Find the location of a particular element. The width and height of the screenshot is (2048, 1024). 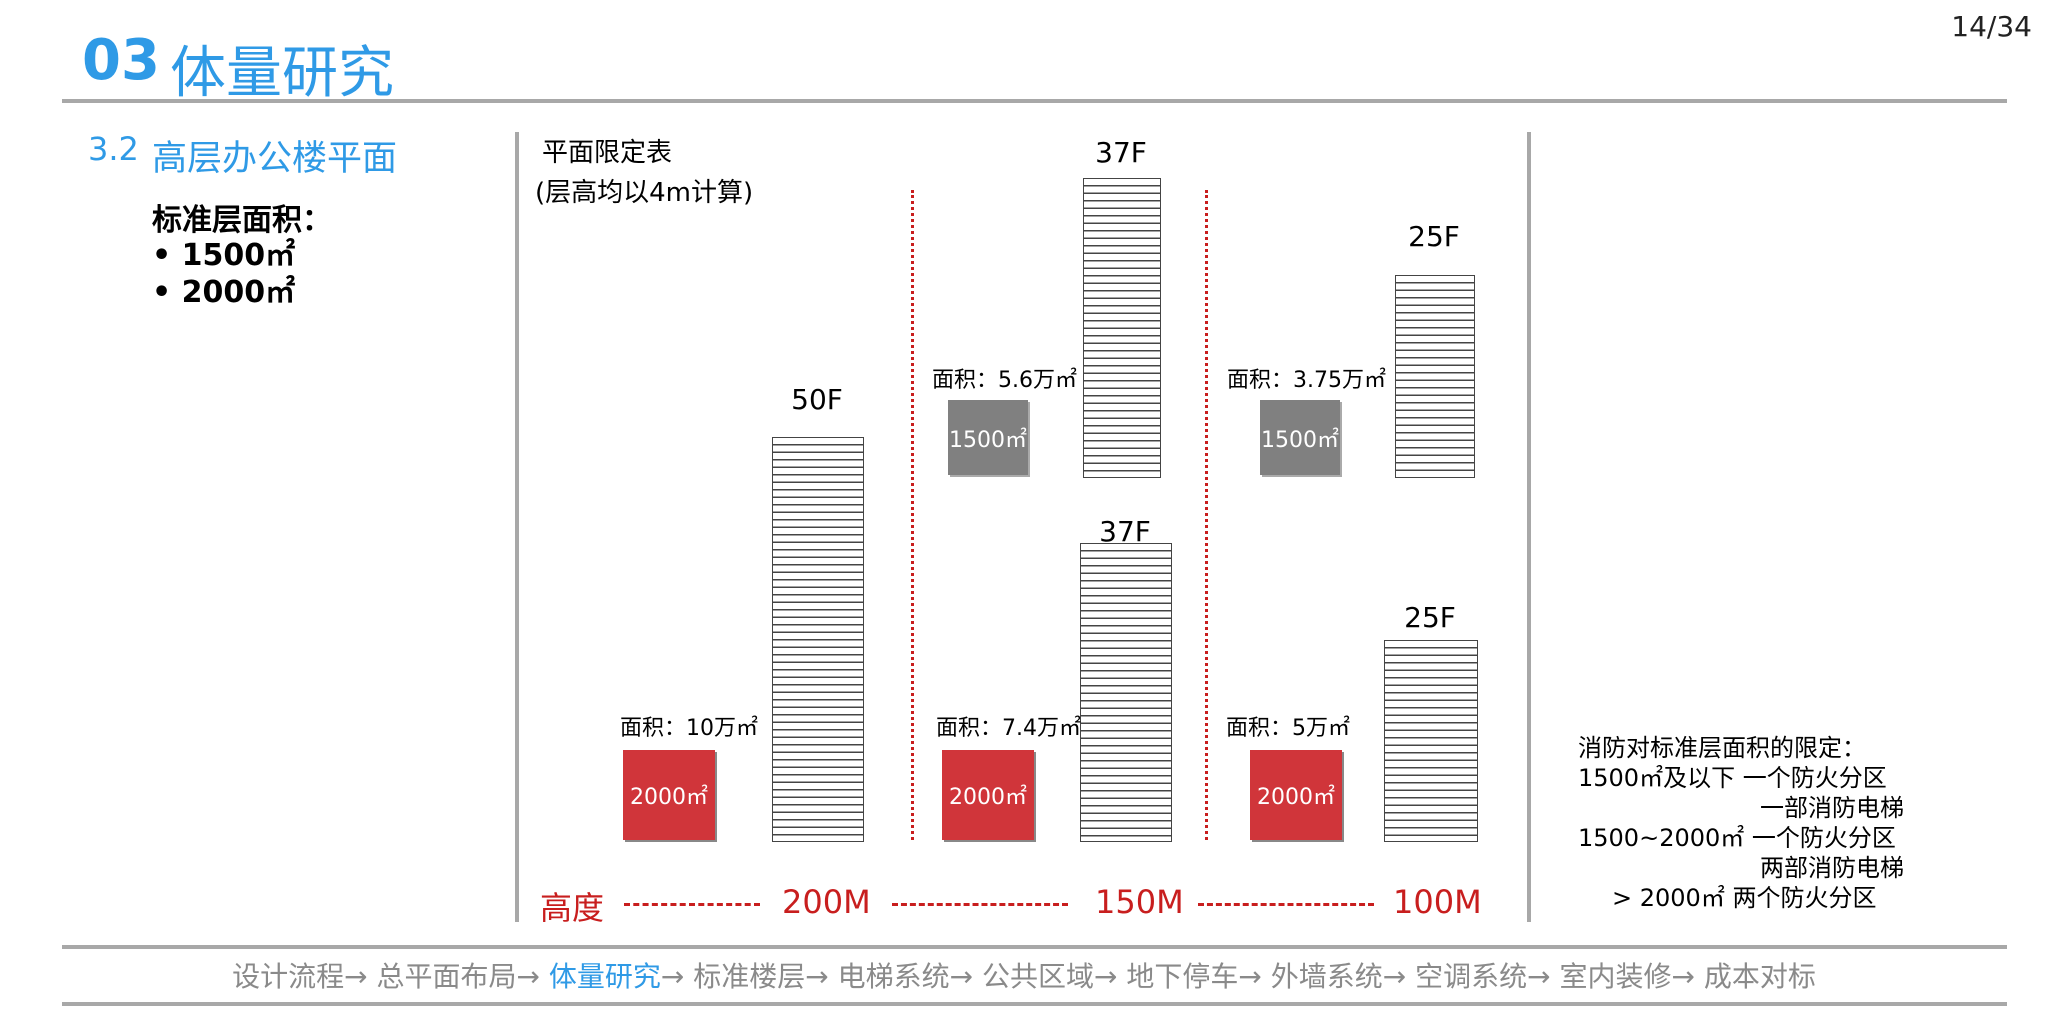

page-title: 体量研究 is located at coordinates (282, 73).